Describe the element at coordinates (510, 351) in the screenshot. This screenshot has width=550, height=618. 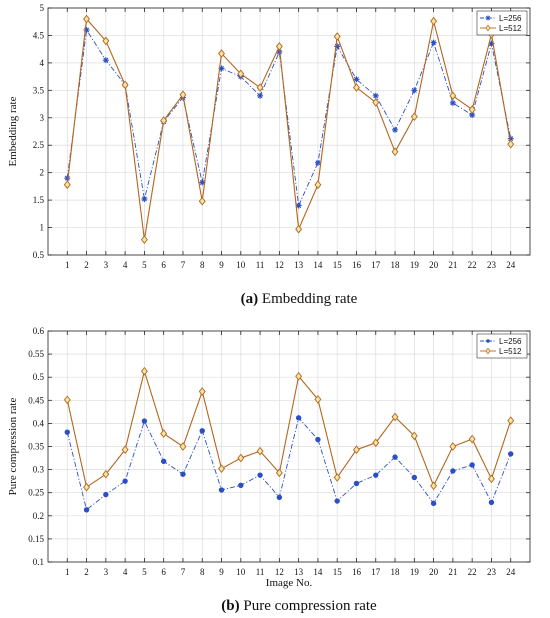
I see `legend-label: L=512` at that location.